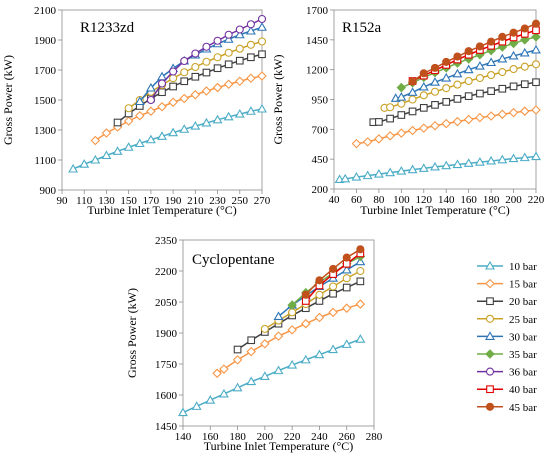  Describe the element at coordinates (237, 437) in the screenshot. I see `x-tick-label: 180` at that location.